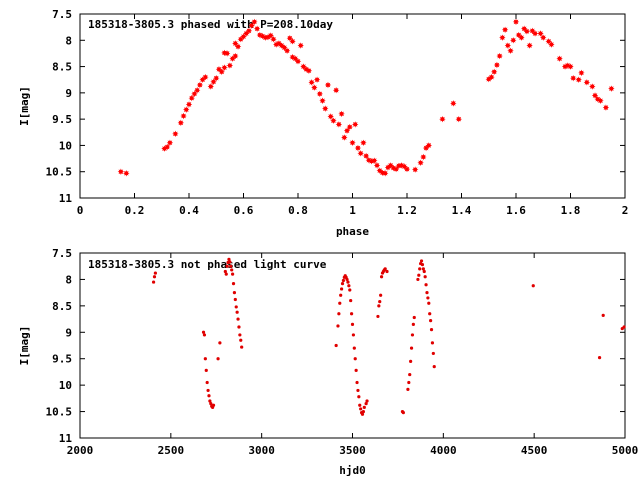 The image size is (640, 480). Describe the element at coordinates (352, 450) in the screenshot. I see `x-tick-label: 3500` at that location.